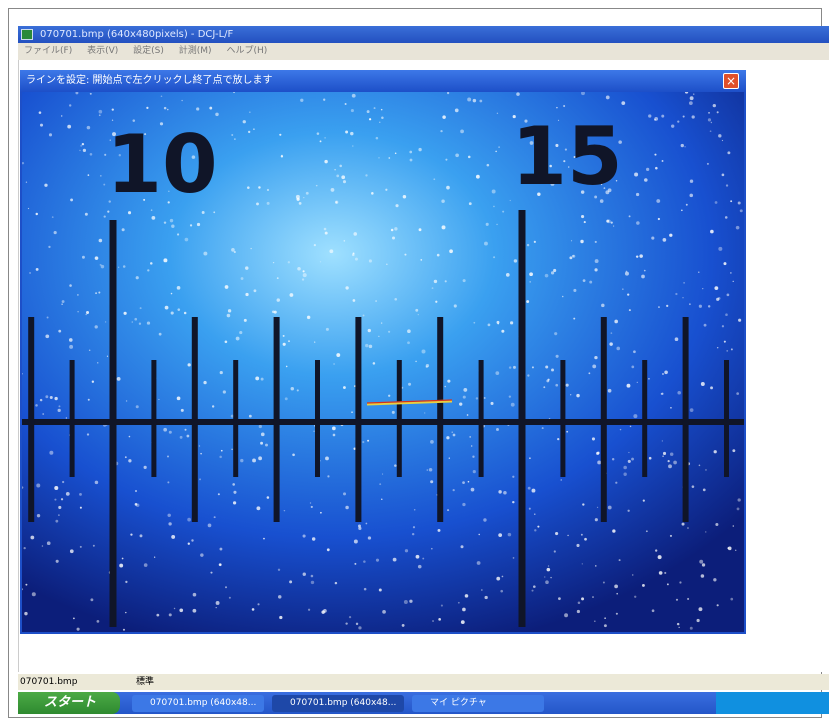 The width and height of the screenshot is (829, 725). Describe the element at coordinates (148, 51) in the screenshot. I see `menu-item: 設定(S)` at that location.